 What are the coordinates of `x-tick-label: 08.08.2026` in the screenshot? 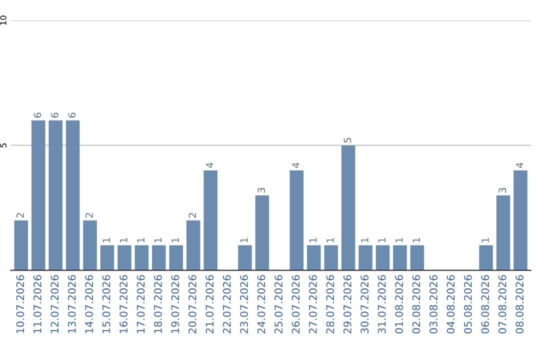 It's located at (520, 304).